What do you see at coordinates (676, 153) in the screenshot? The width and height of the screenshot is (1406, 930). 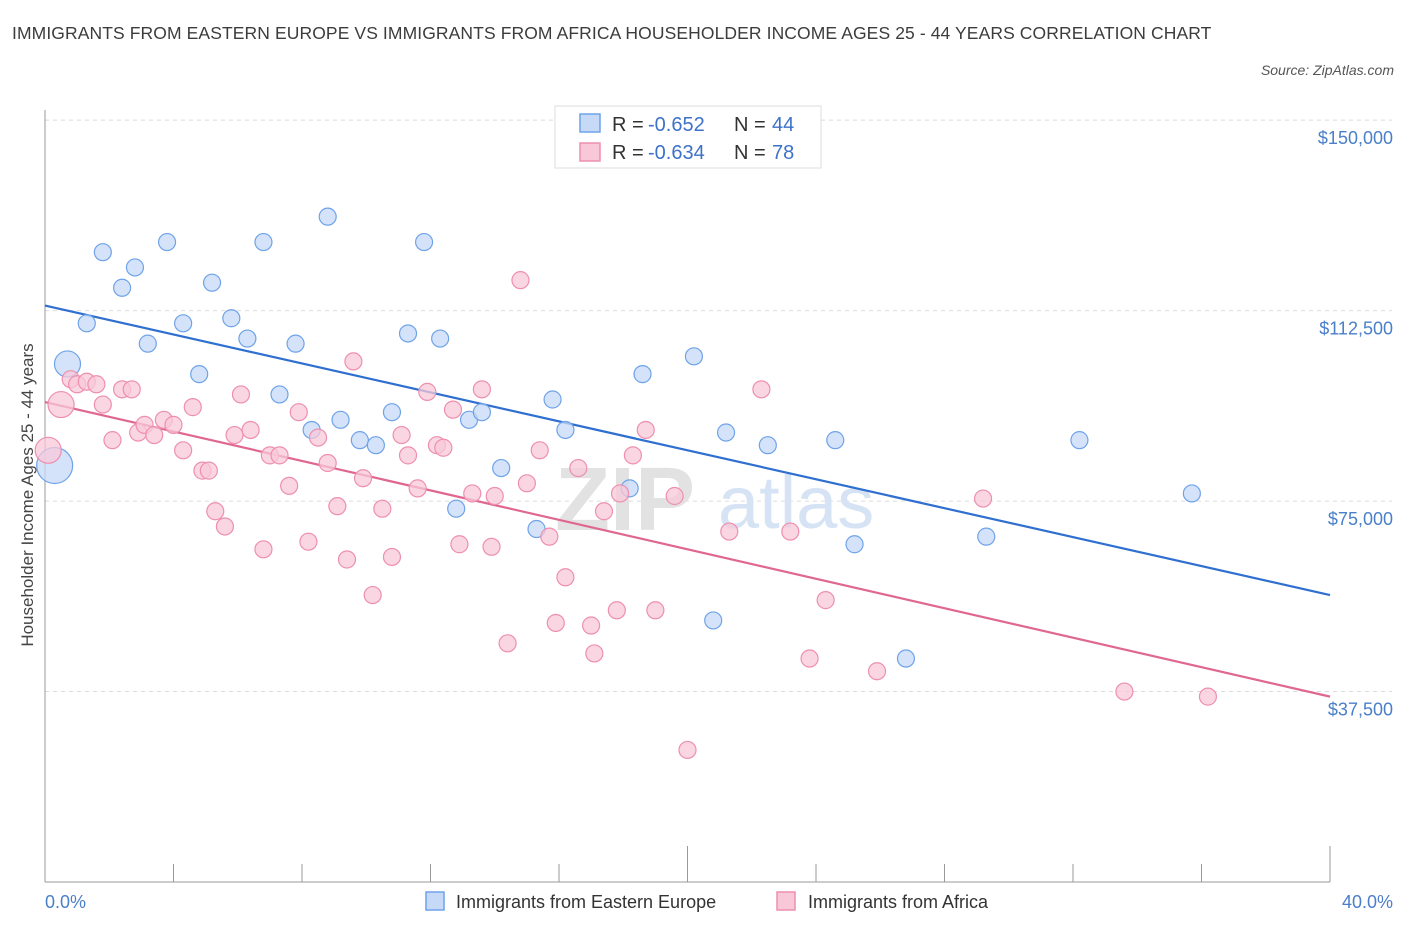 I see `stats-r-value-2: -0.634` at bounding box center [676, 153].